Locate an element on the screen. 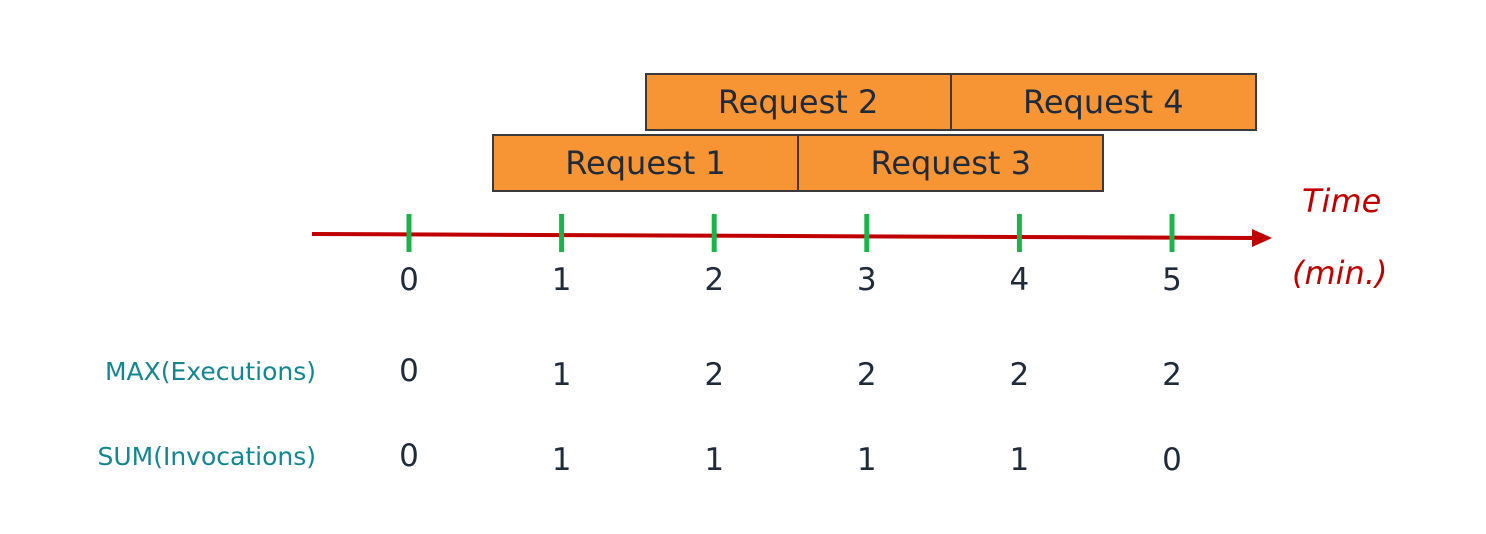  request-label: Request 3 is located at coordinates (950, 163).